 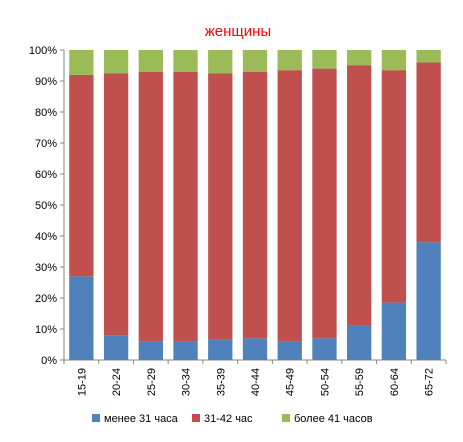 What do you see at coordinates (187, 382) in the screenshot?
I see `x-tick-label: 30-34` at bounding box center [187, 382].